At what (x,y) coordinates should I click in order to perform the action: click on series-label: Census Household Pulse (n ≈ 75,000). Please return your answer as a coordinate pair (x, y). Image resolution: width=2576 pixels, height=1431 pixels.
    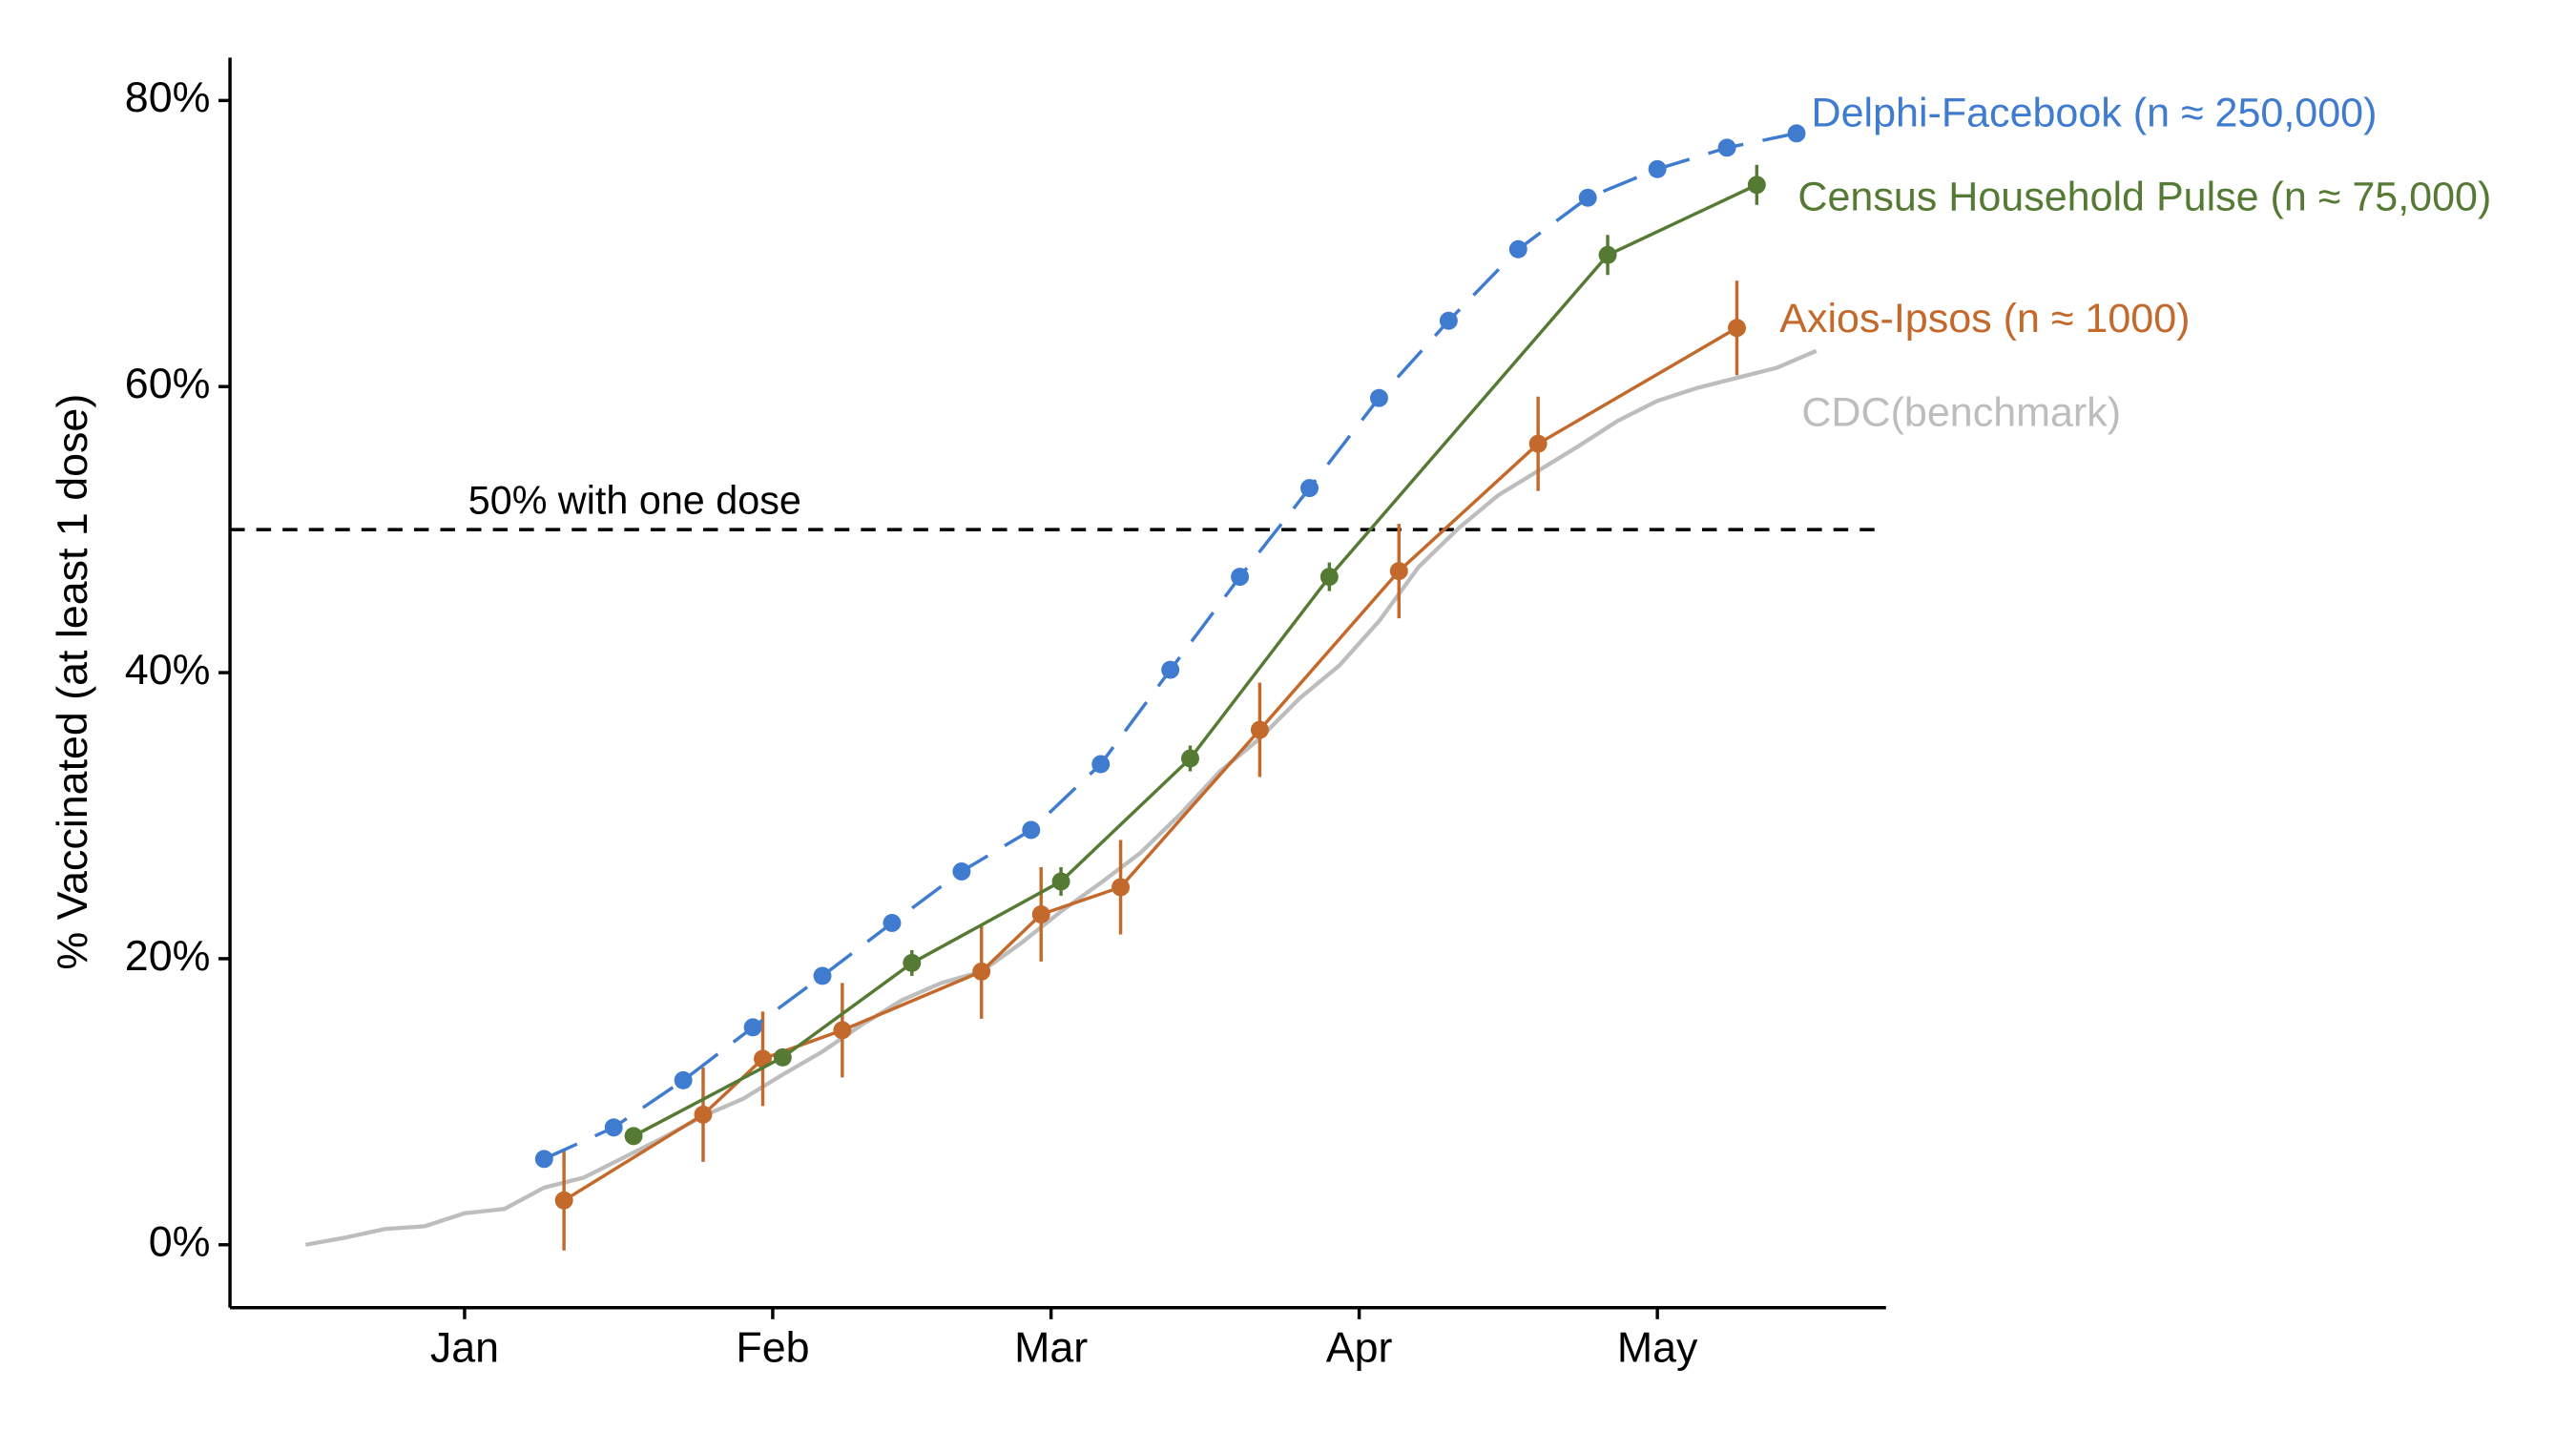
    Looking at the image, I should click on (2144, 197).